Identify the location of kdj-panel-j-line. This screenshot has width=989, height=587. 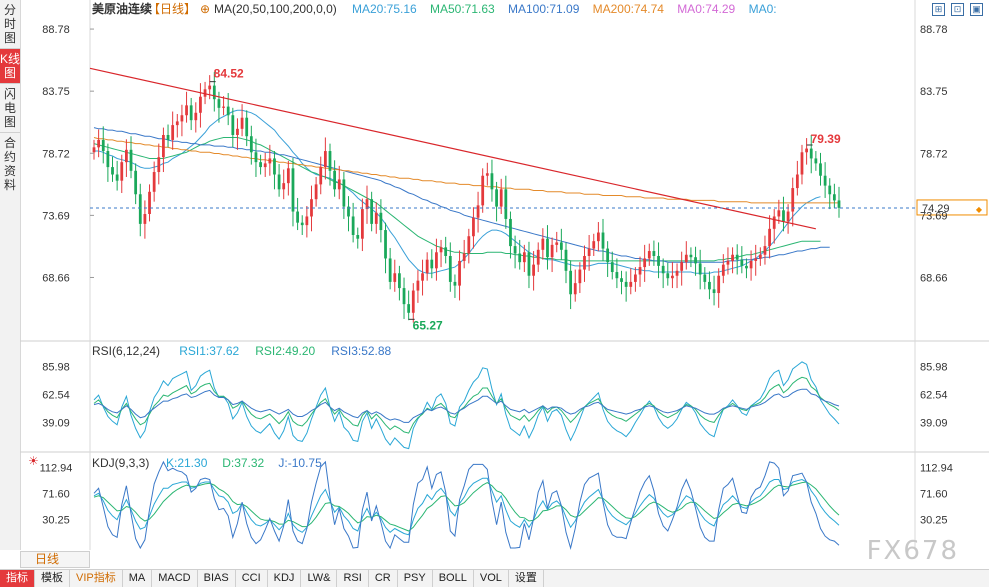
(466, 505).